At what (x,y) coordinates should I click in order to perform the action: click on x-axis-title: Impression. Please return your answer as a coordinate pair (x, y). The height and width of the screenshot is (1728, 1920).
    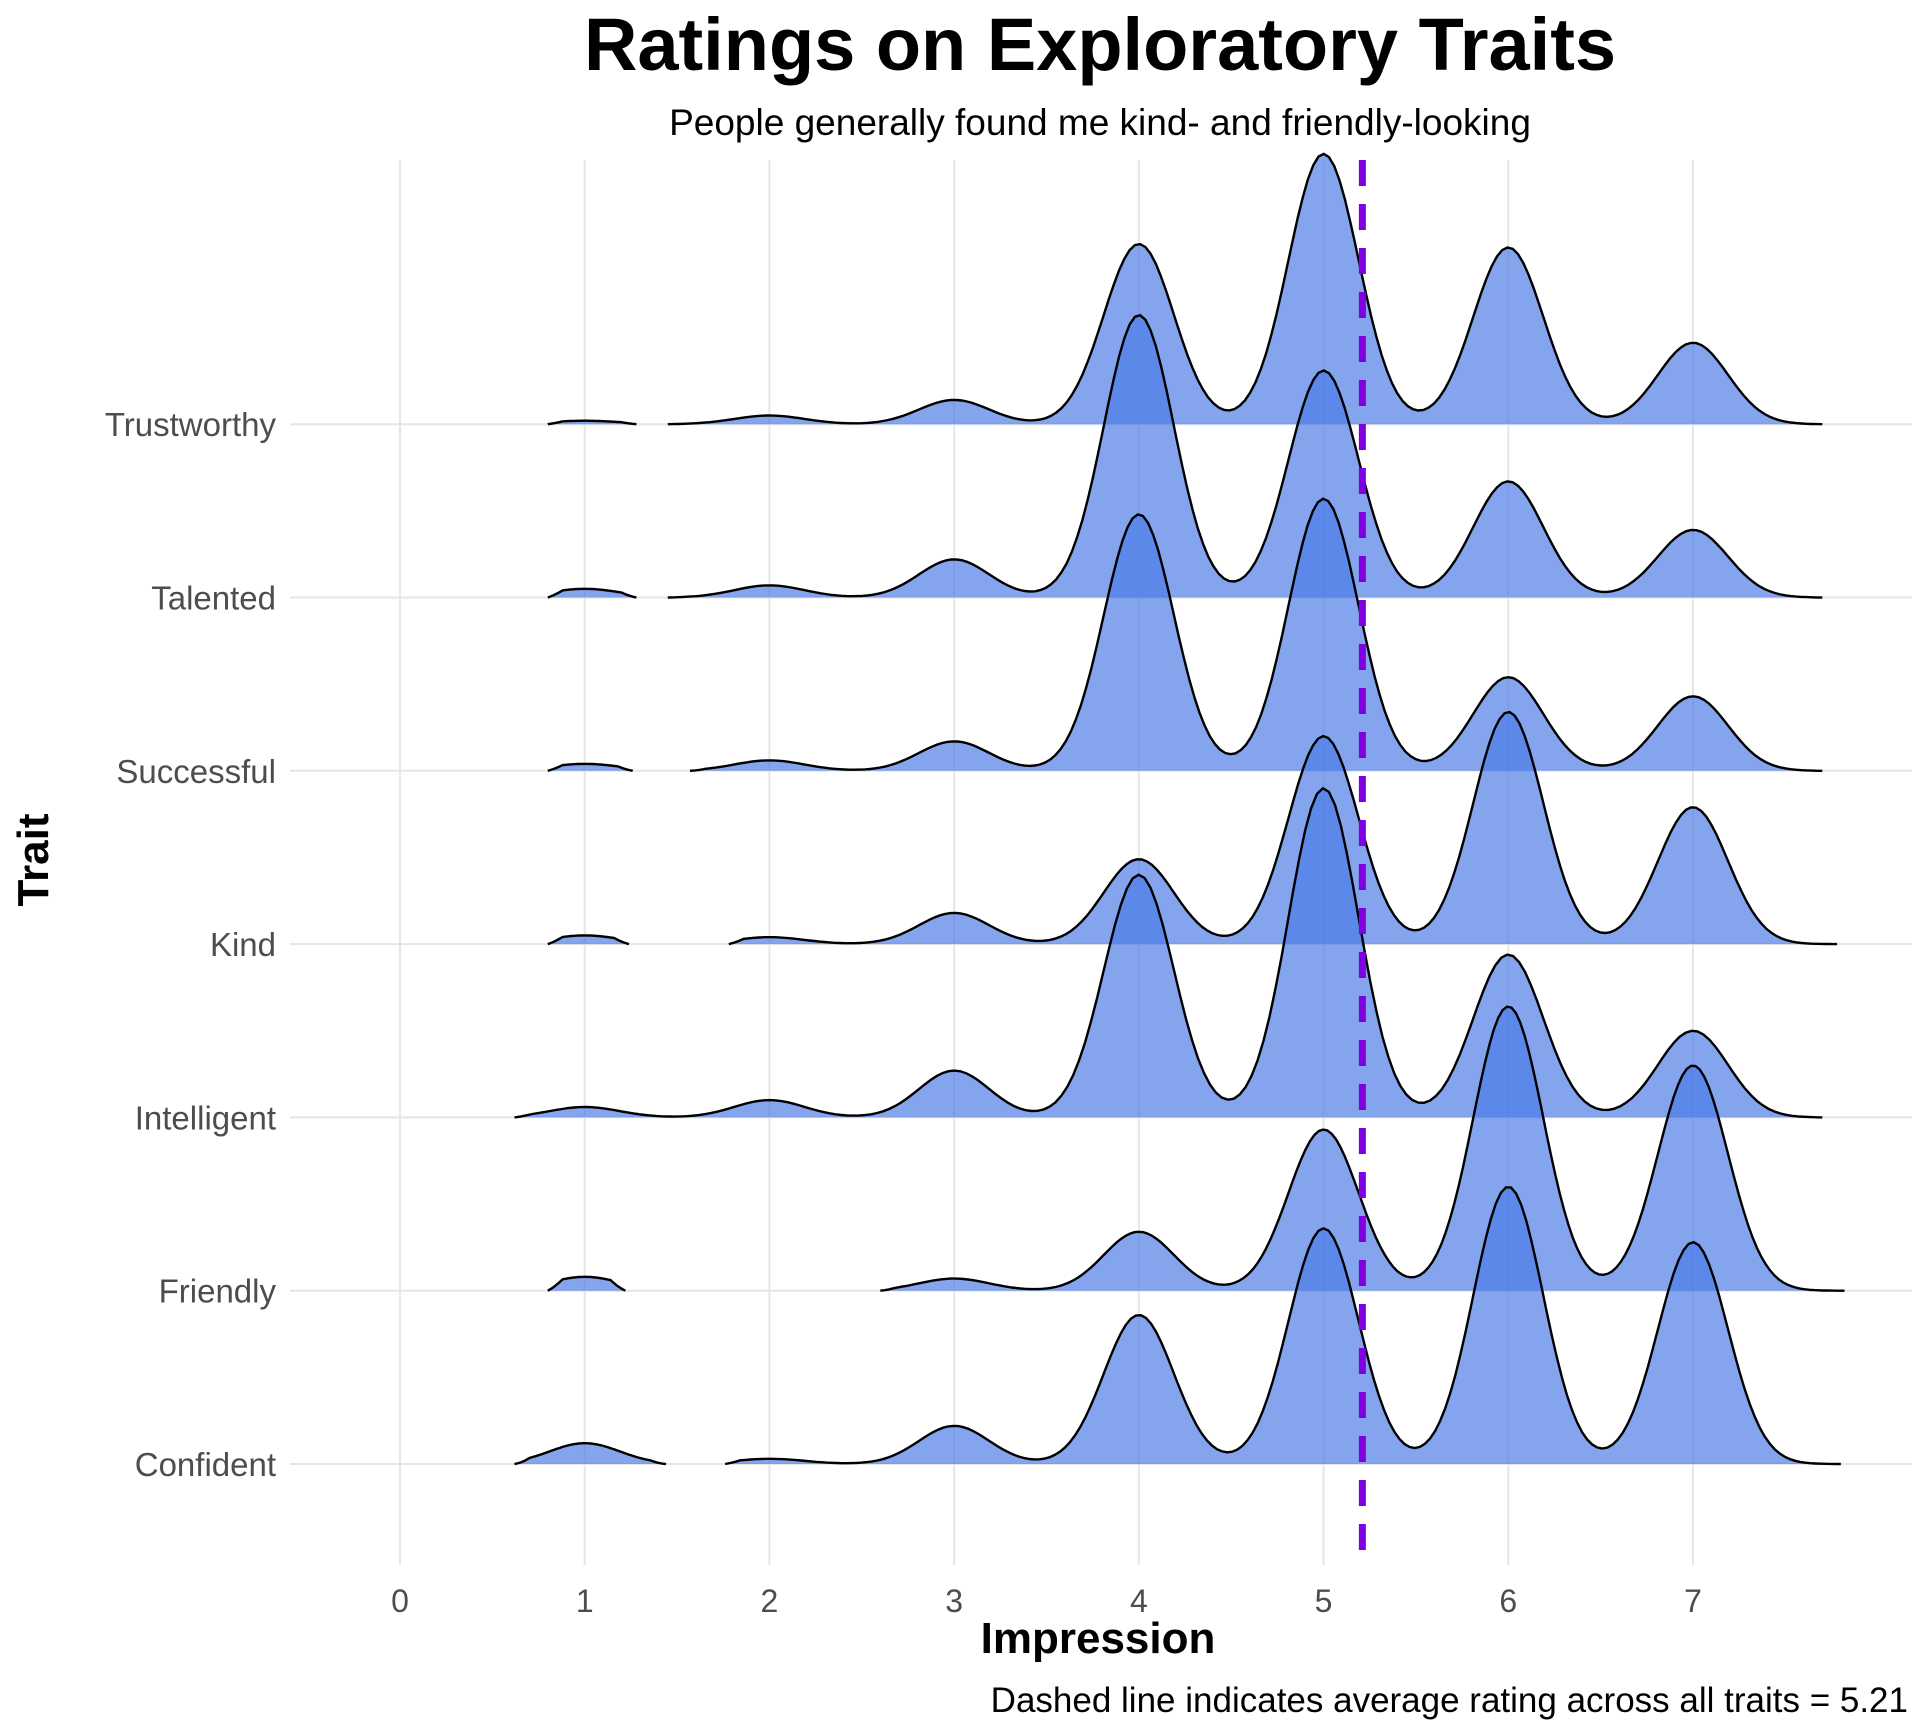
    Looking at the image, I should click on (1098, 1638).